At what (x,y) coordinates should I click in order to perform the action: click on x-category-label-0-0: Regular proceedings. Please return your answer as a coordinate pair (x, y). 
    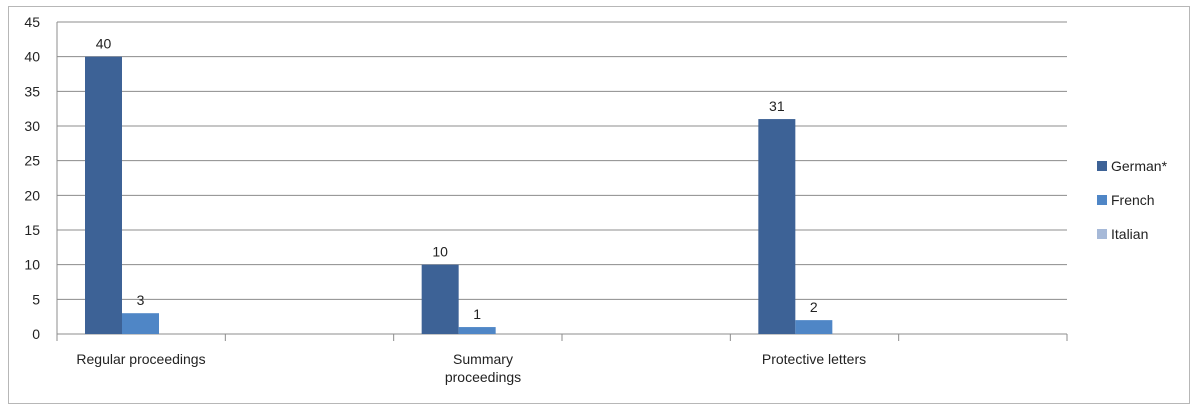
    Looking at the image, I should click on (140, 359).